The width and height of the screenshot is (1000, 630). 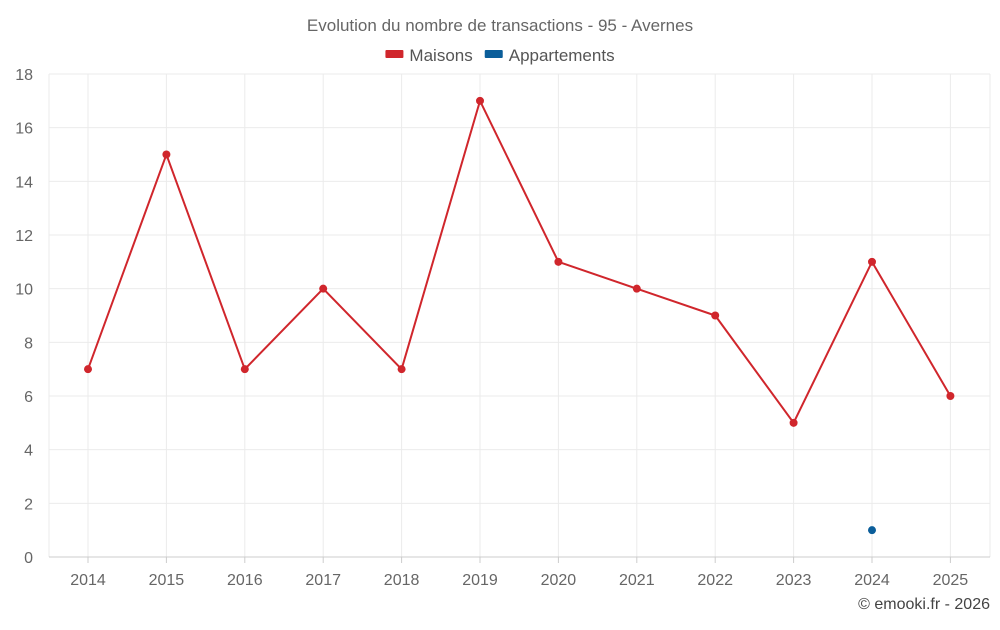 I want to click on y-tick-label: 0, so click(x=28, y=558).